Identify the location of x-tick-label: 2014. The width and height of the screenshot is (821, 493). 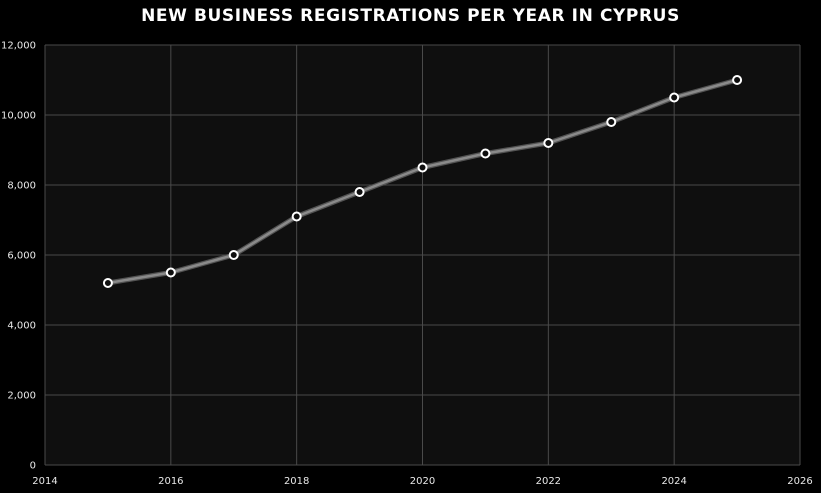
(44, 481).